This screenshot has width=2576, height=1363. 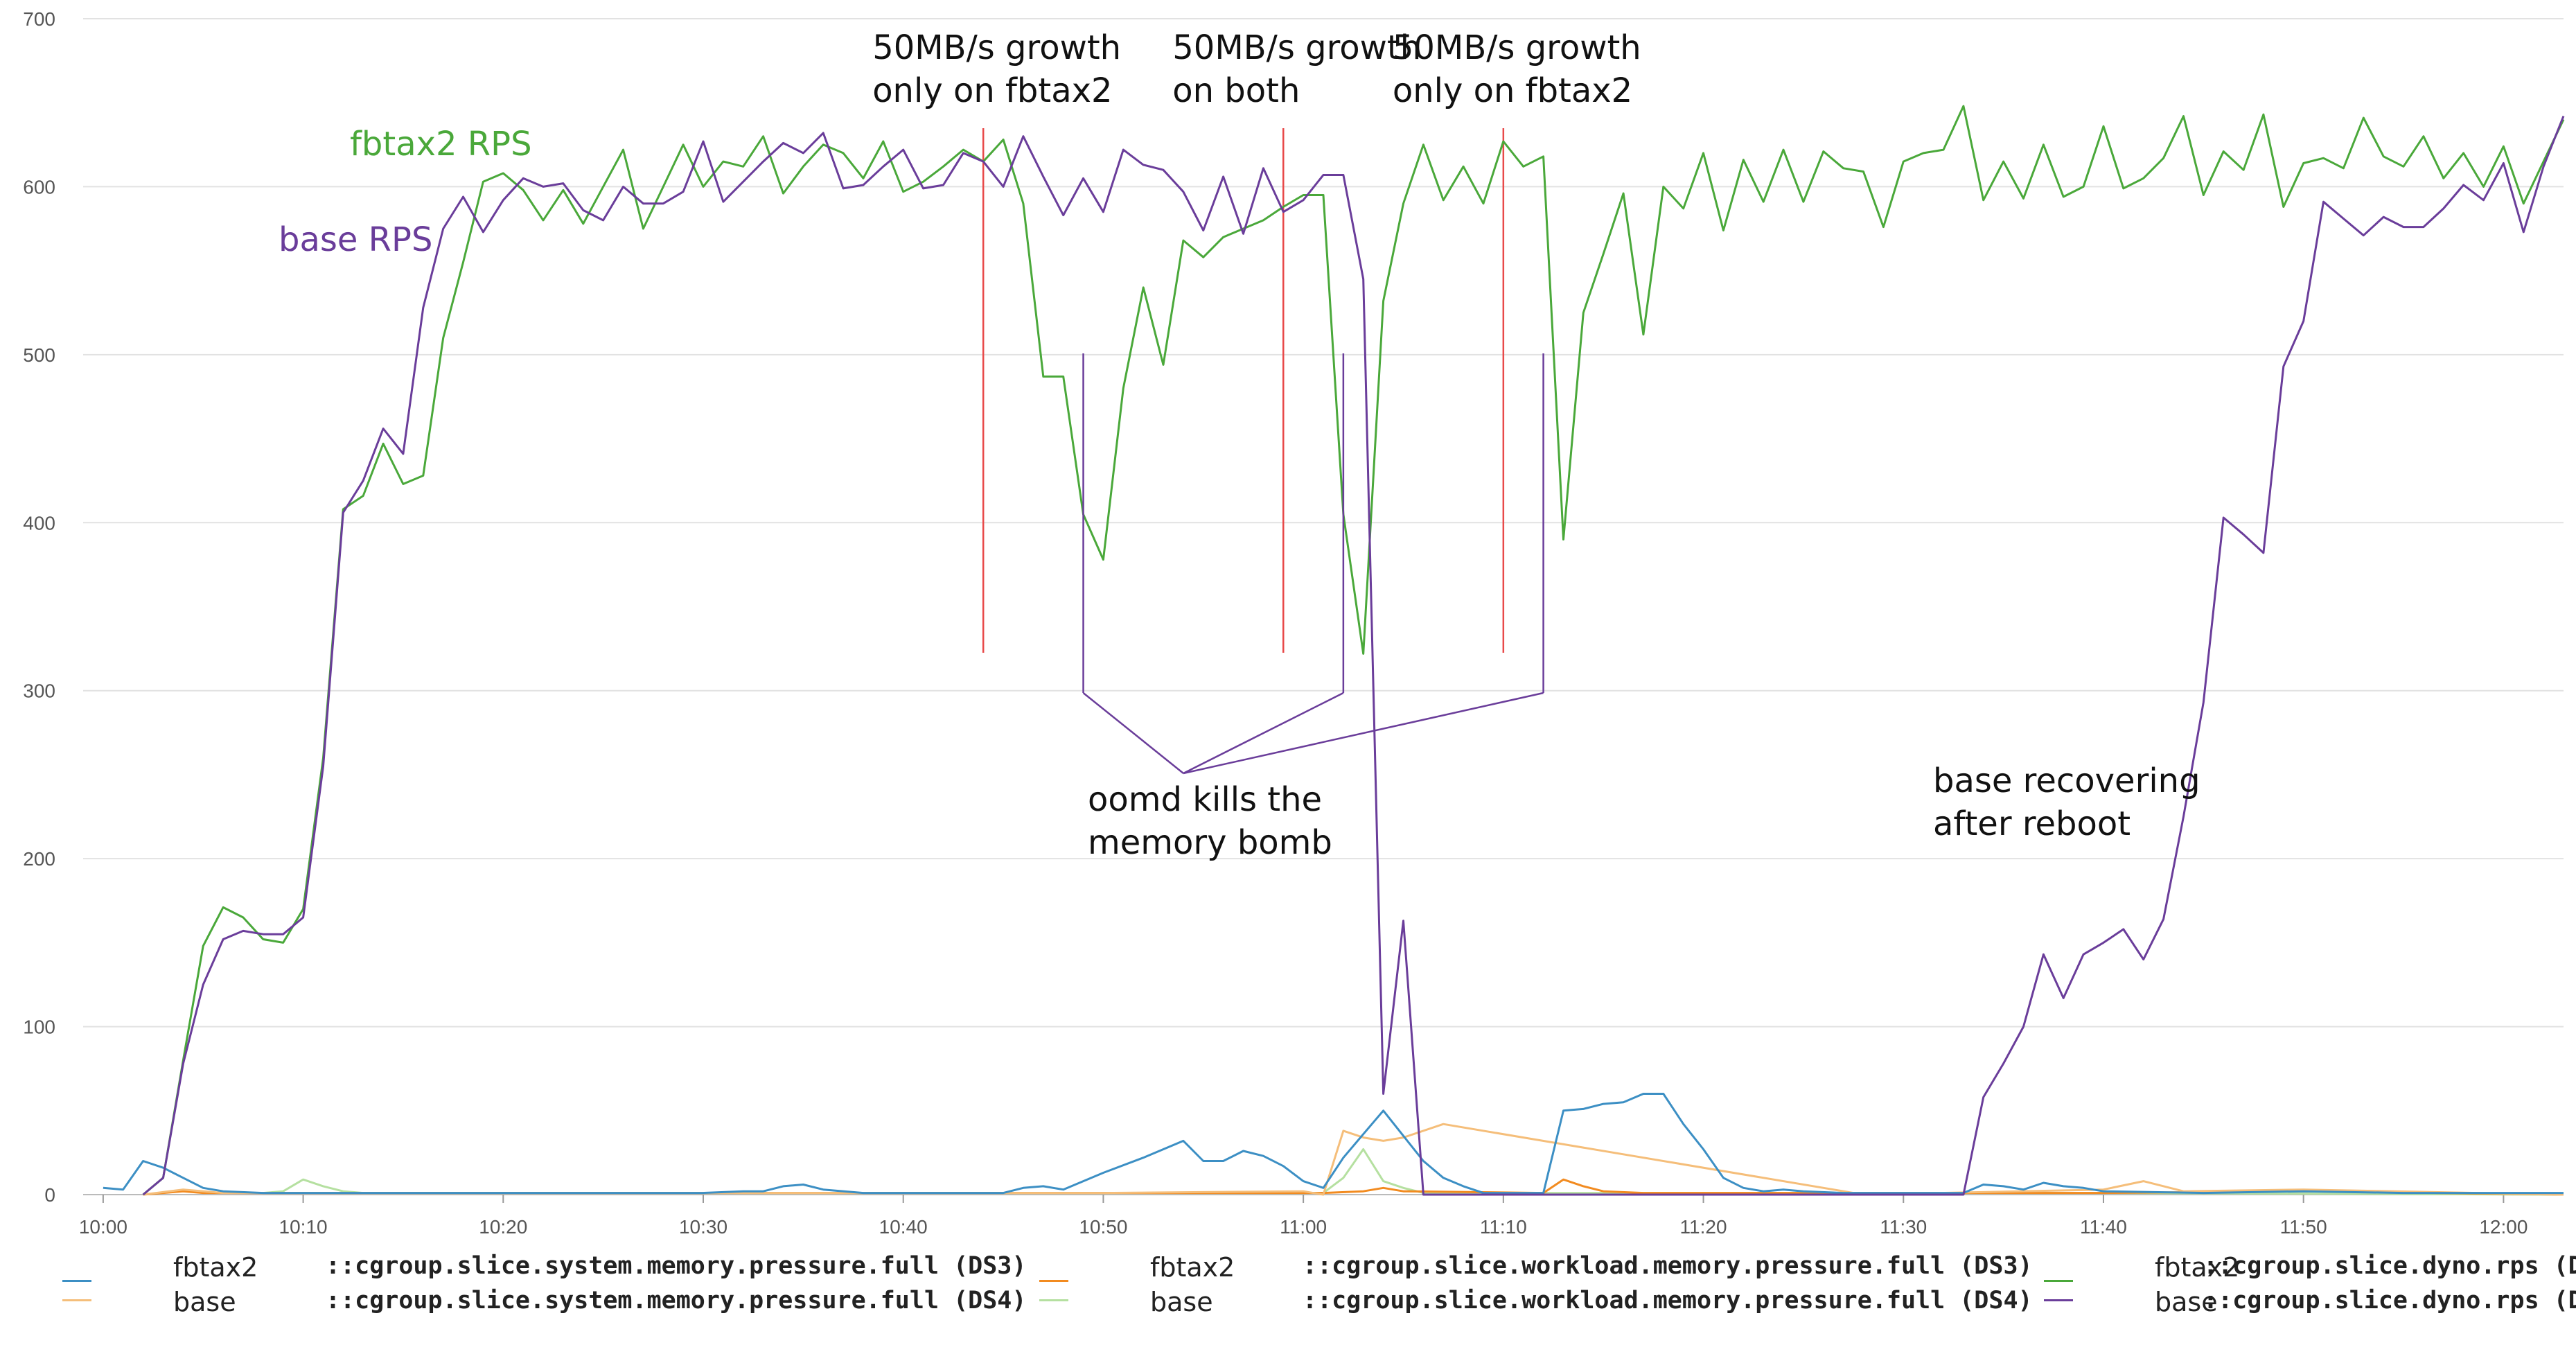 I want to click on series-label: fbtax2 RPS, so click(x=441, y=144).